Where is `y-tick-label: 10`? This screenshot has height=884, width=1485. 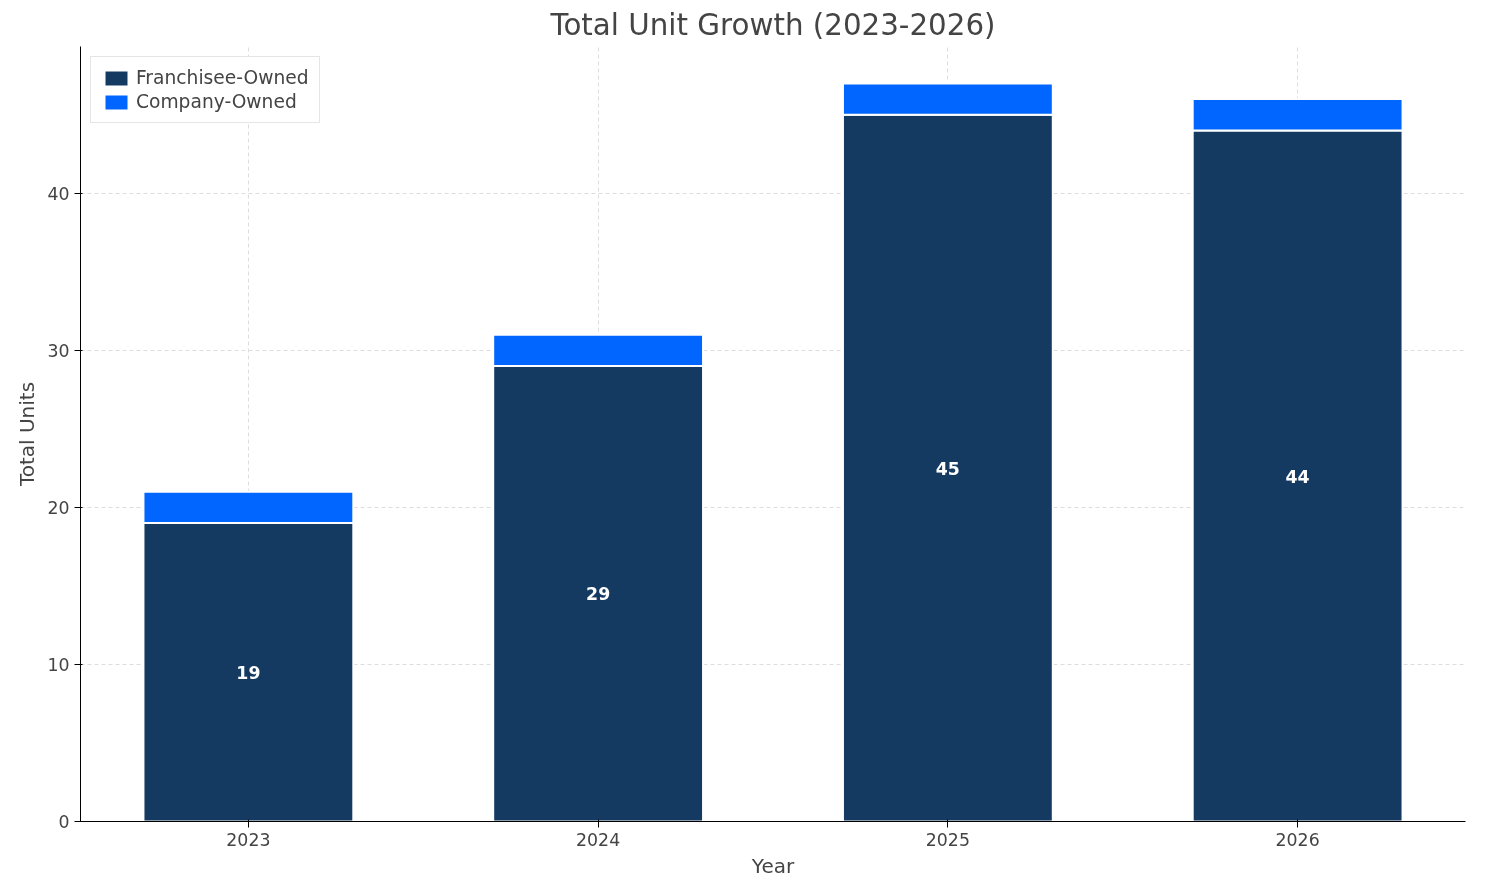
y-tick-label: 10 is located at coordinates (58, 664).